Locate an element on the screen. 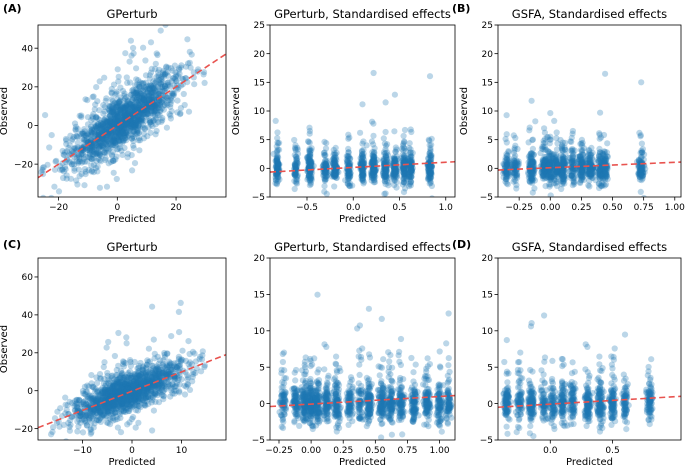 This screenshot has height=474, width=685. y-tick-label: −5 is located at coordinates (258, 198).